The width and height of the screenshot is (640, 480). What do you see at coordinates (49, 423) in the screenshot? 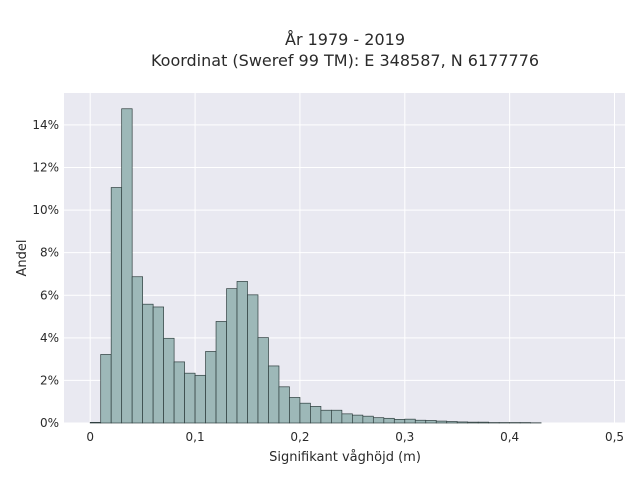
I see `y-tick-label: 0%` at bounding box center [49, 423].